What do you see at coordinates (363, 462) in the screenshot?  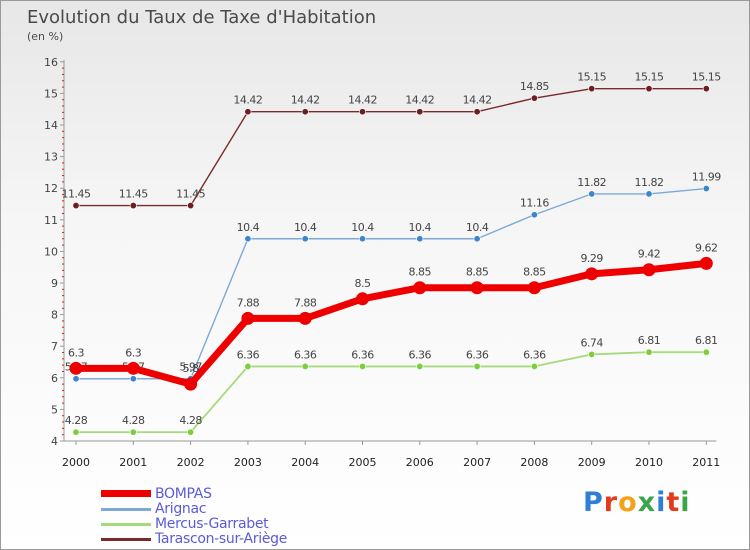 I see `x-tick-label: 2005` at bounding box center [363, 462].